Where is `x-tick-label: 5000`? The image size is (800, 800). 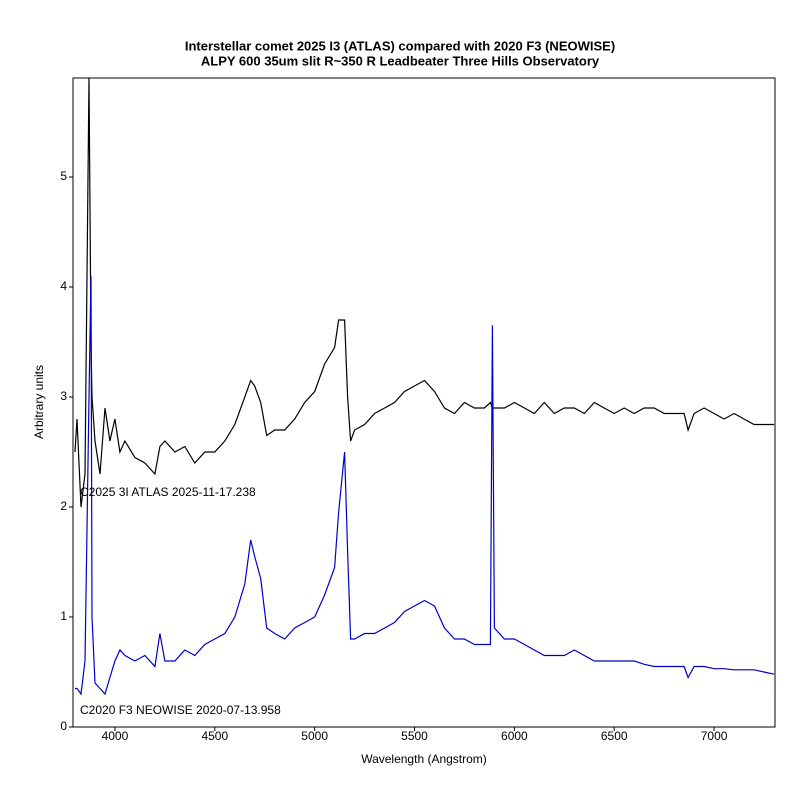
x-tick-label: 5000 is located at coordinates (314, 736).